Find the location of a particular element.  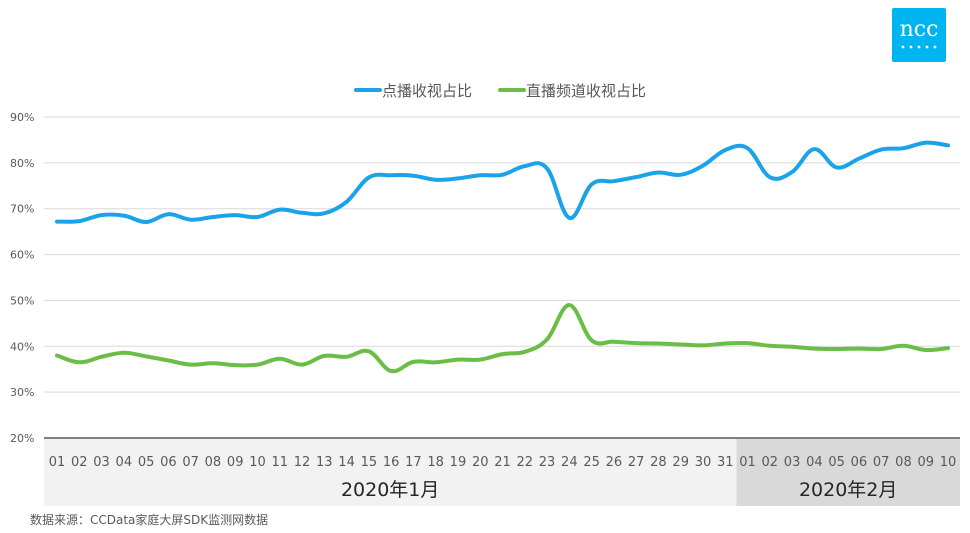

y-tick-label: 40% is located at coordinates (22, 346).